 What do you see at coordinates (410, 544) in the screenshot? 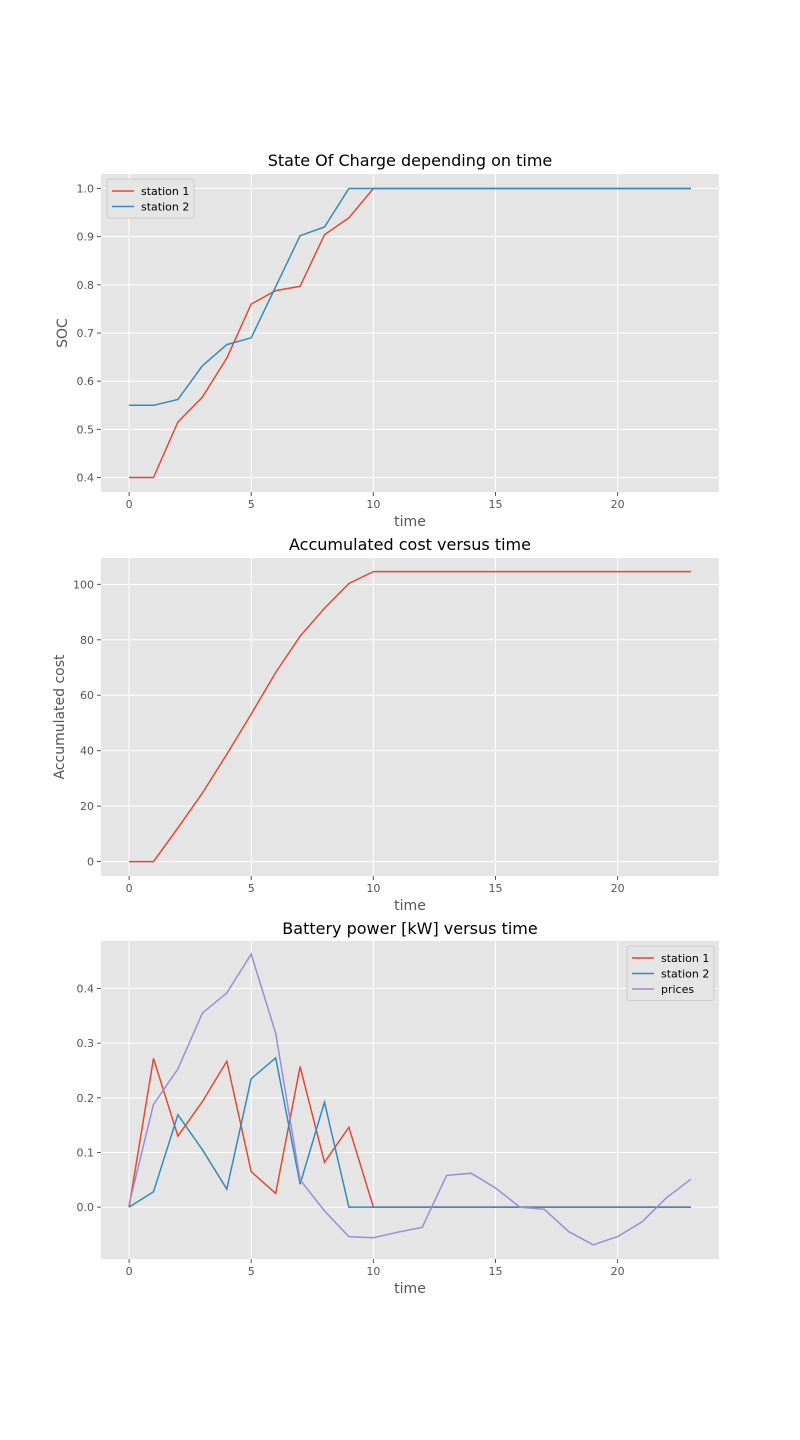
I see `chart-title: Accumulated cost versus time` at bounding box center [410, 544].